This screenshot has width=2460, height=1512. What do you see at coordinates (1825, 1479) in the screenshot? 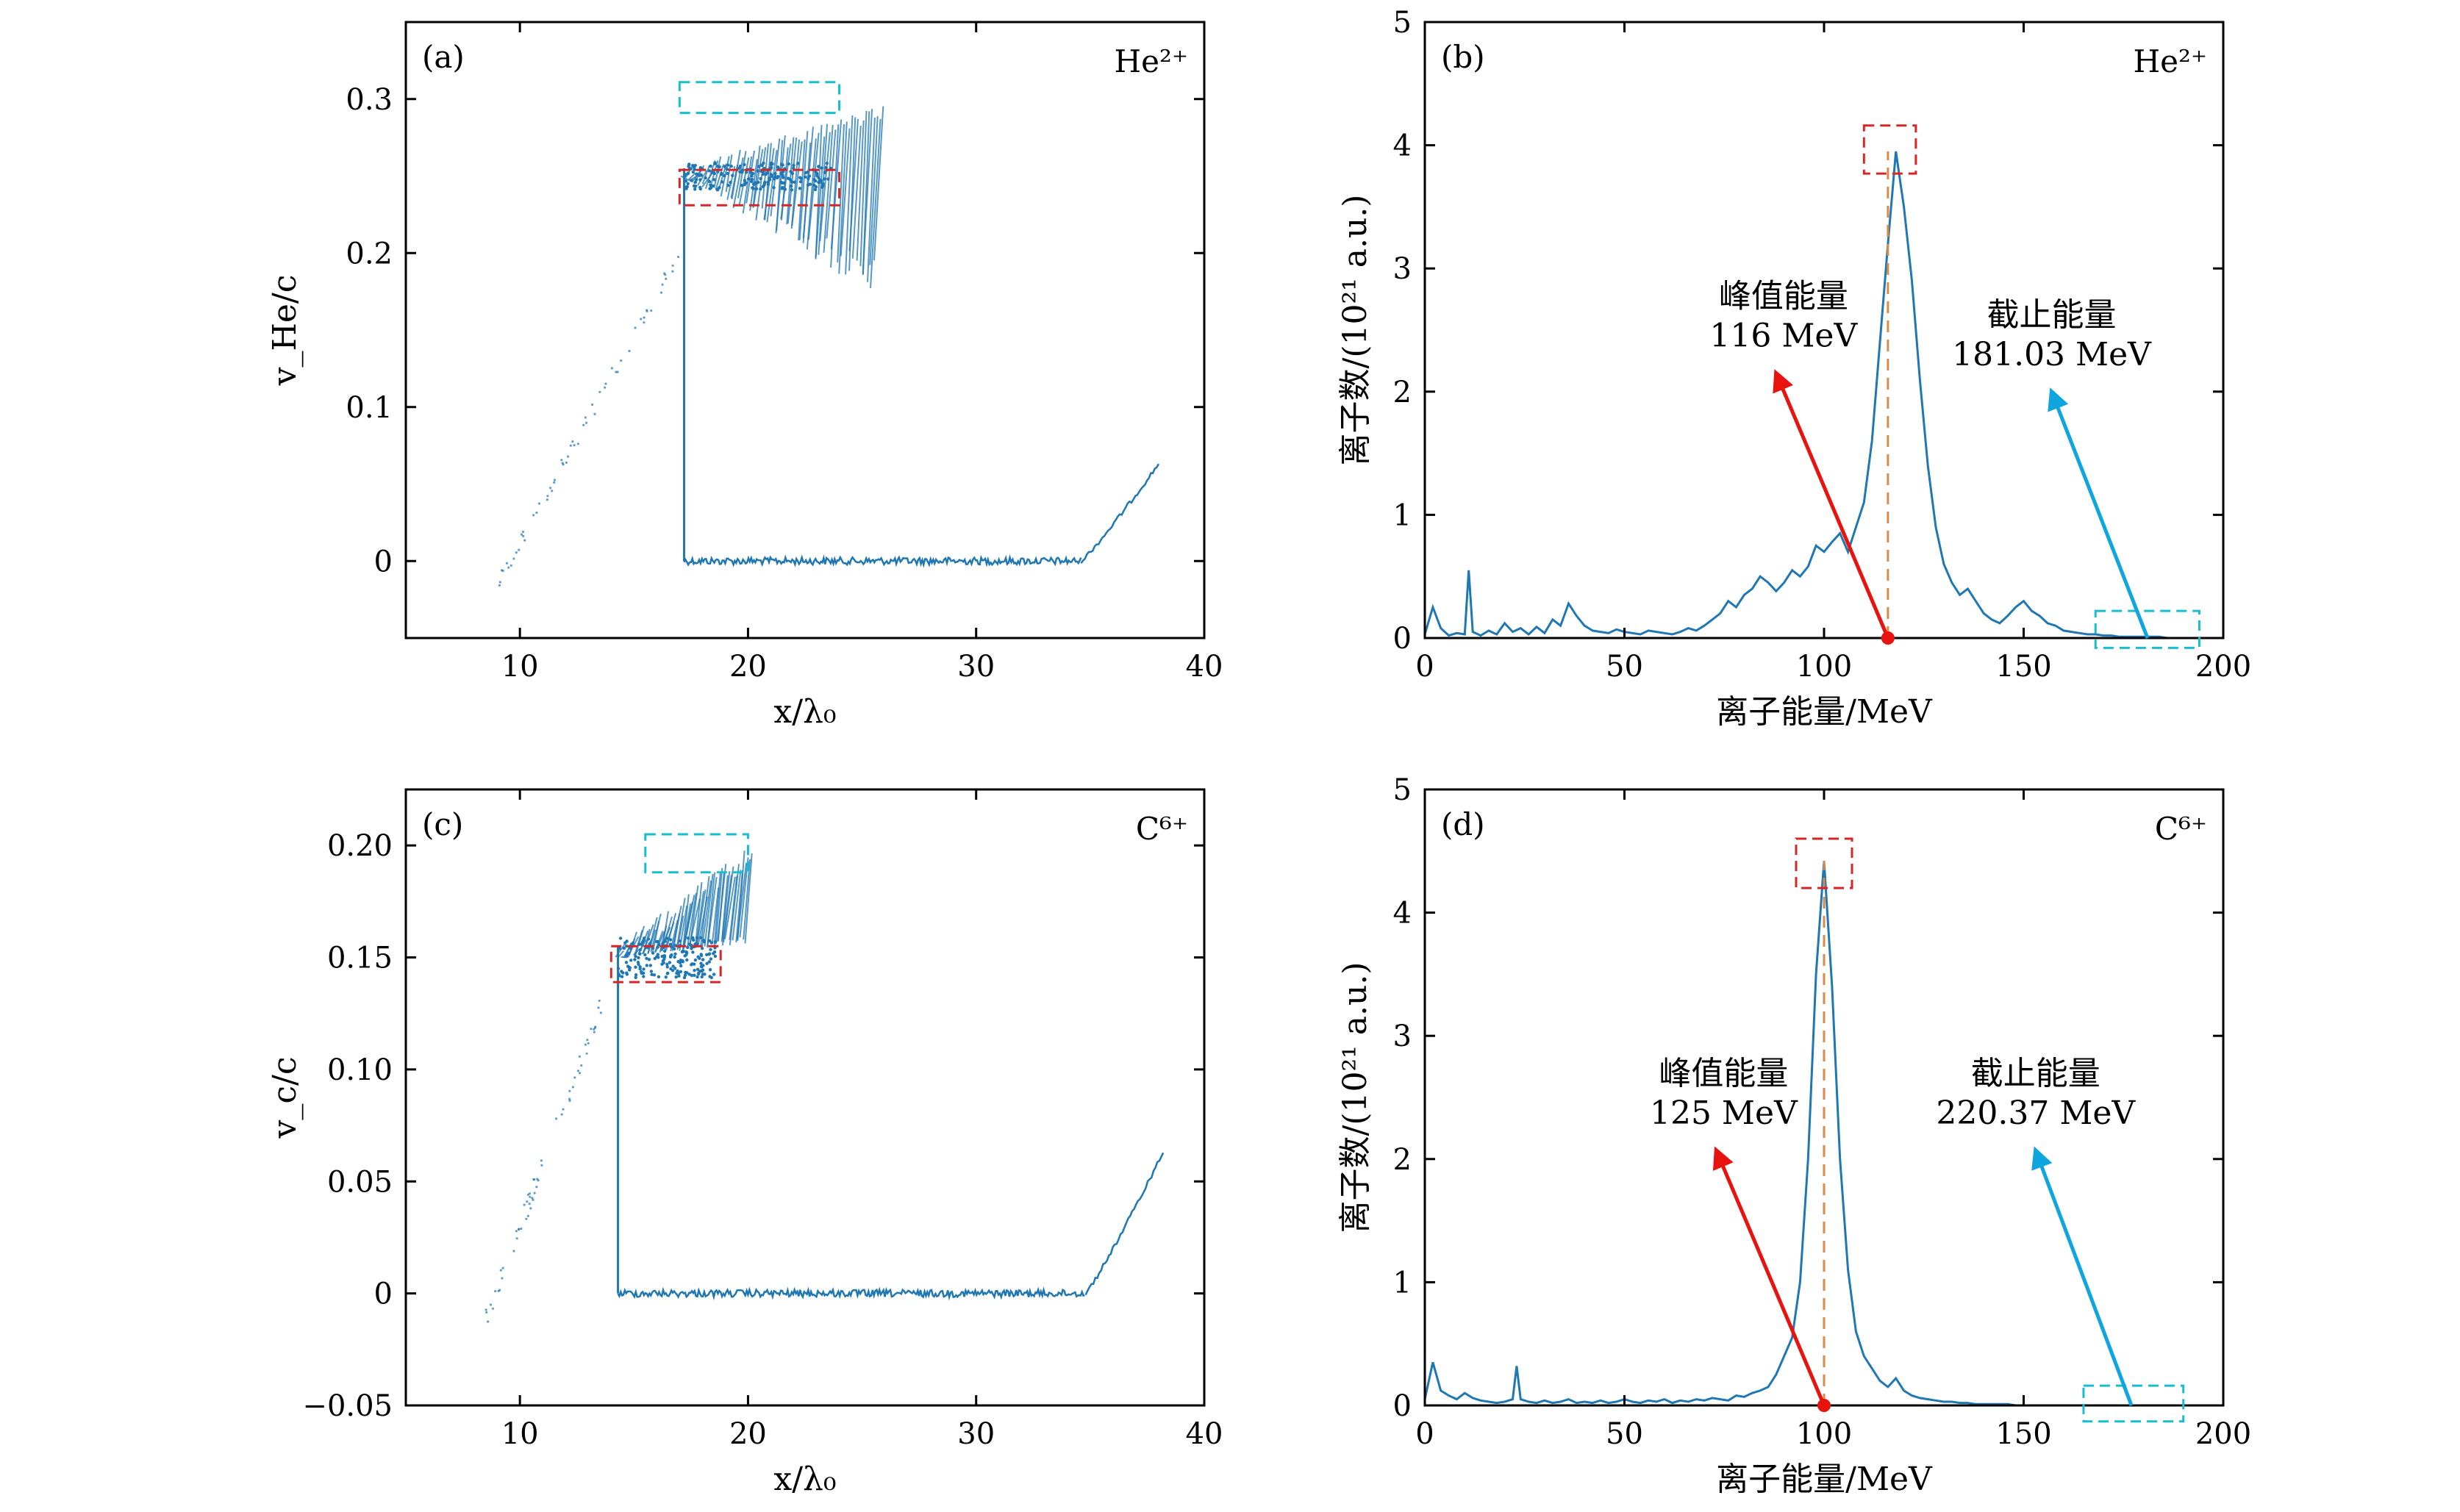
I see `panel-d-x-axis-title: 离子能量/MeV` at bounding box center [1825, 1479].